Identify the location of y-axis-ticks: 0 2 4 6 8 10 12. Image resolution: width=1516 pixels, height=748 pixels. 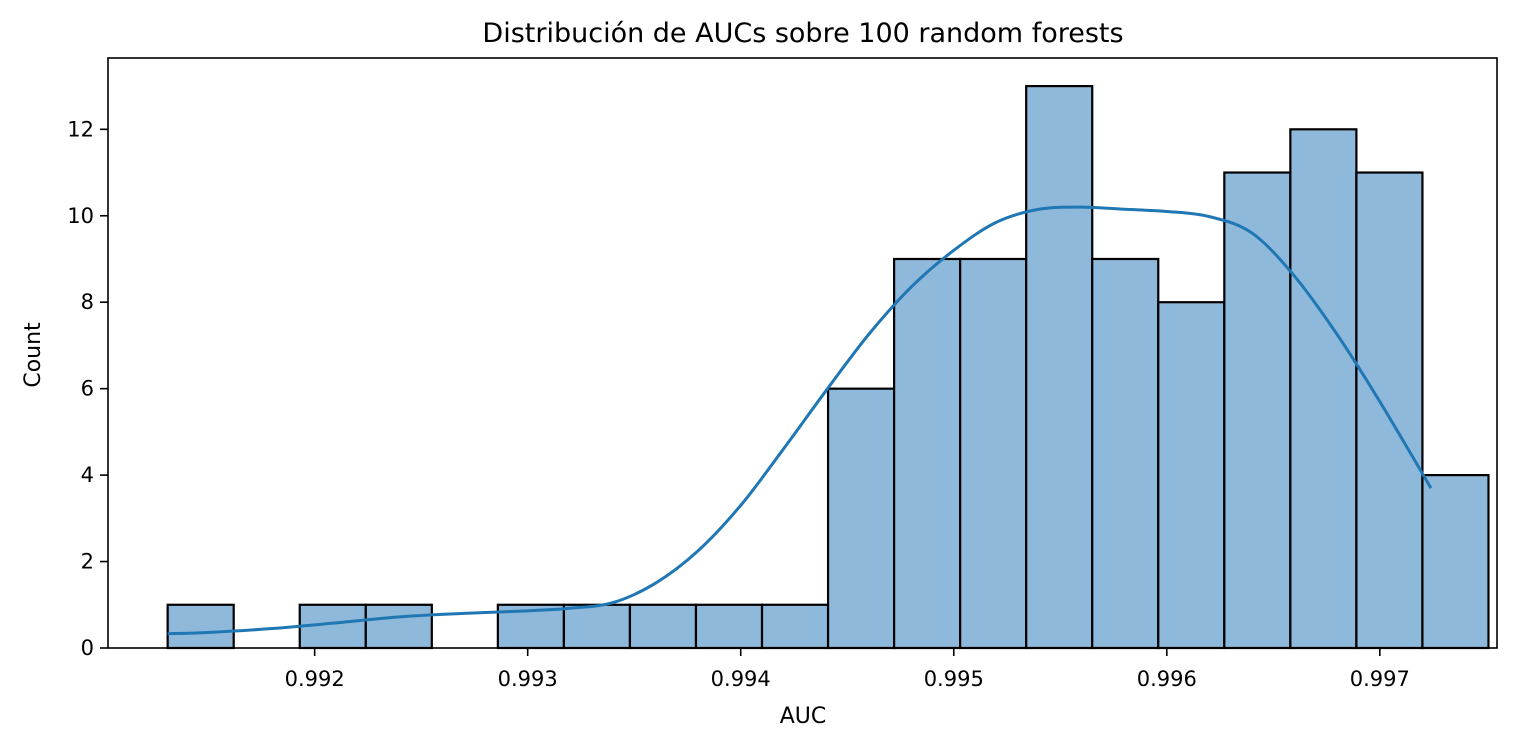
(87, 388).